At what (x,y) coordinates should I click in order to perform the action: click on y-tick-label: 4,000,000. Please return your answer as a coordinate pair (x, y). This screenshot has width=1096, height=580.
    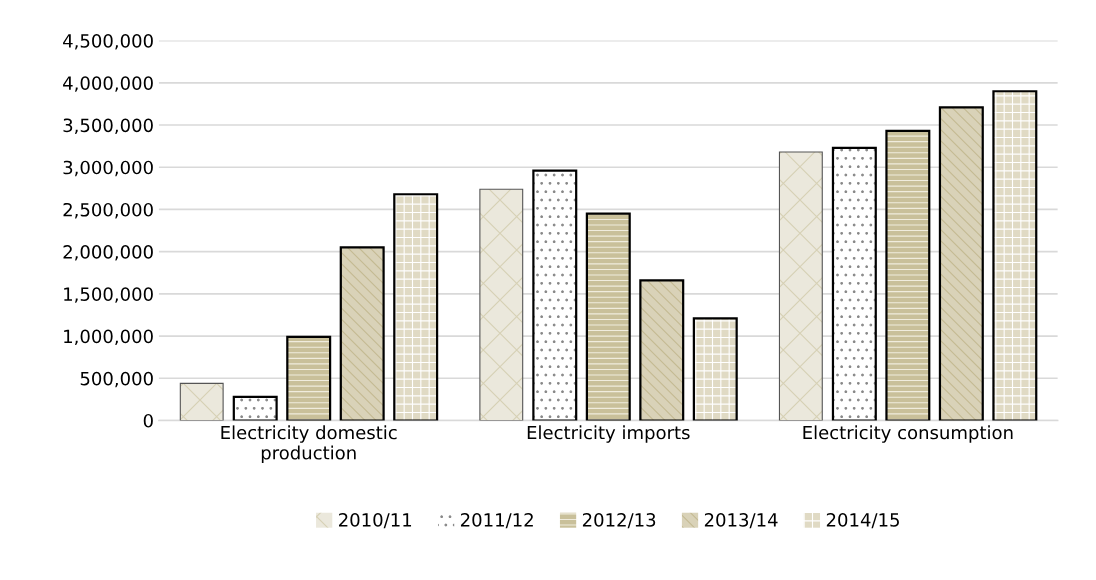
    Looking at the image, I should click on (108, 84).